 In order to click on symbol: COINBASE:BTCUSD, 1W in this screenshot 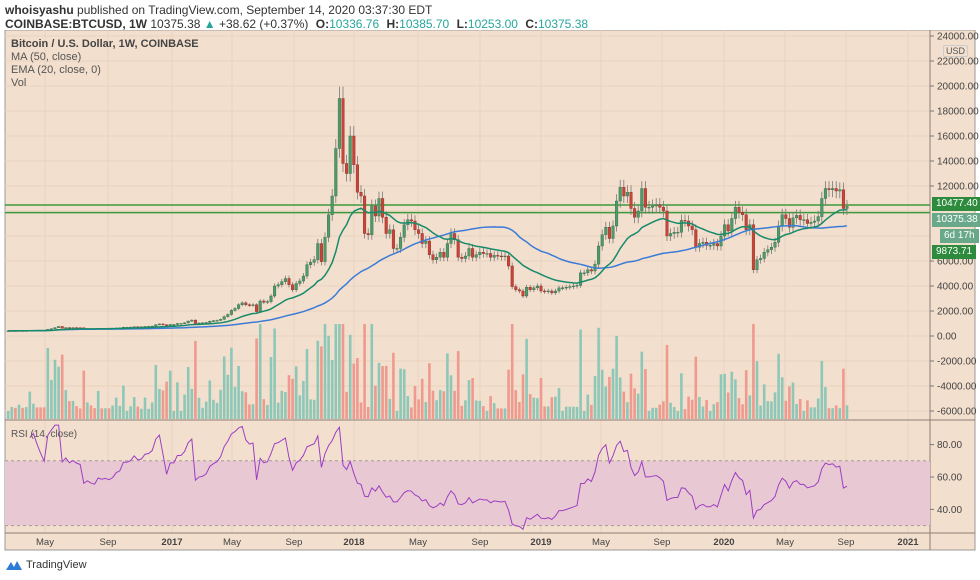, I will do `click(76, 24)`.